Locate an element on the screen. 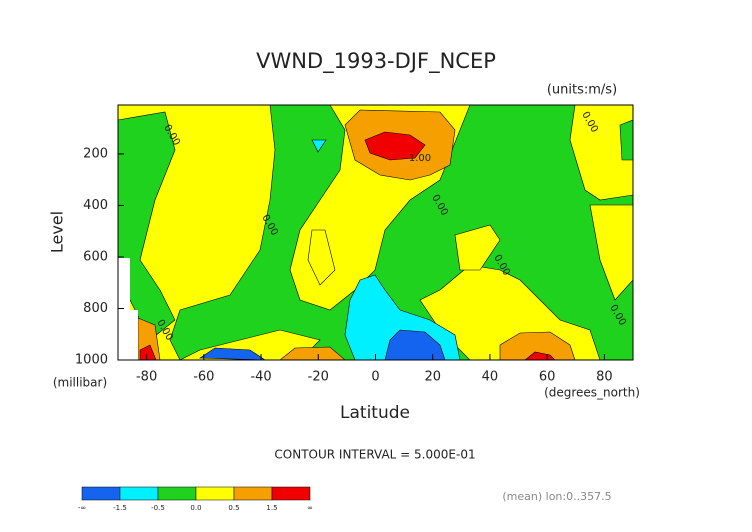 The width and height of the screenshot is (752, 532). contour-label: 1.00 is located at coordinates (420, 158).